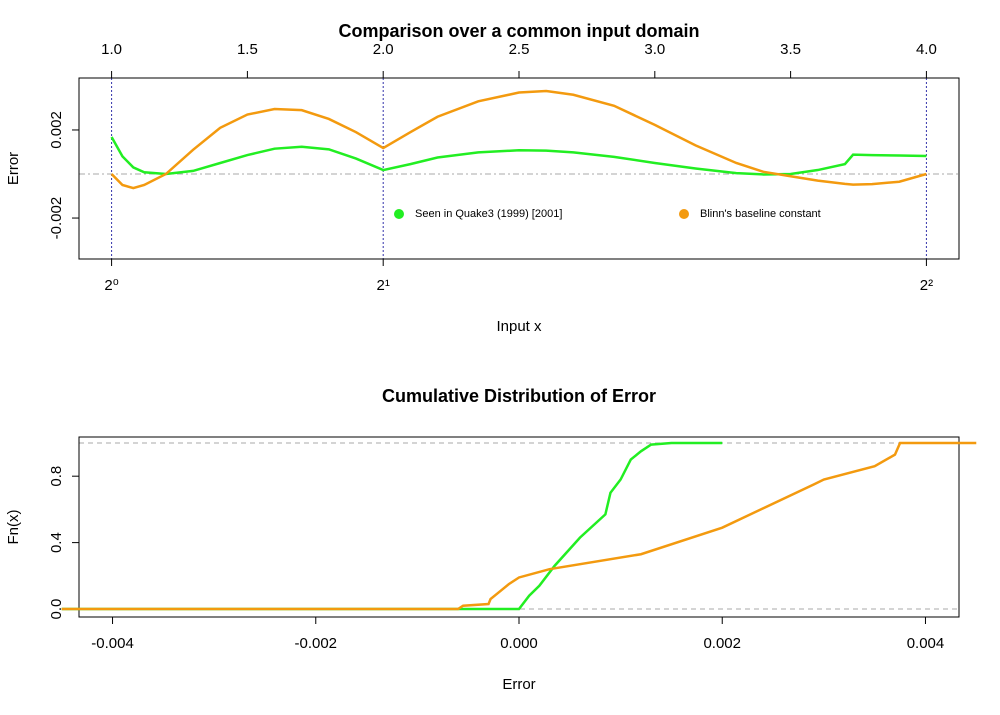 This screenshot has height=715, width=1000. I want to click on x-tick-label: 0.002, so click(722, 643).